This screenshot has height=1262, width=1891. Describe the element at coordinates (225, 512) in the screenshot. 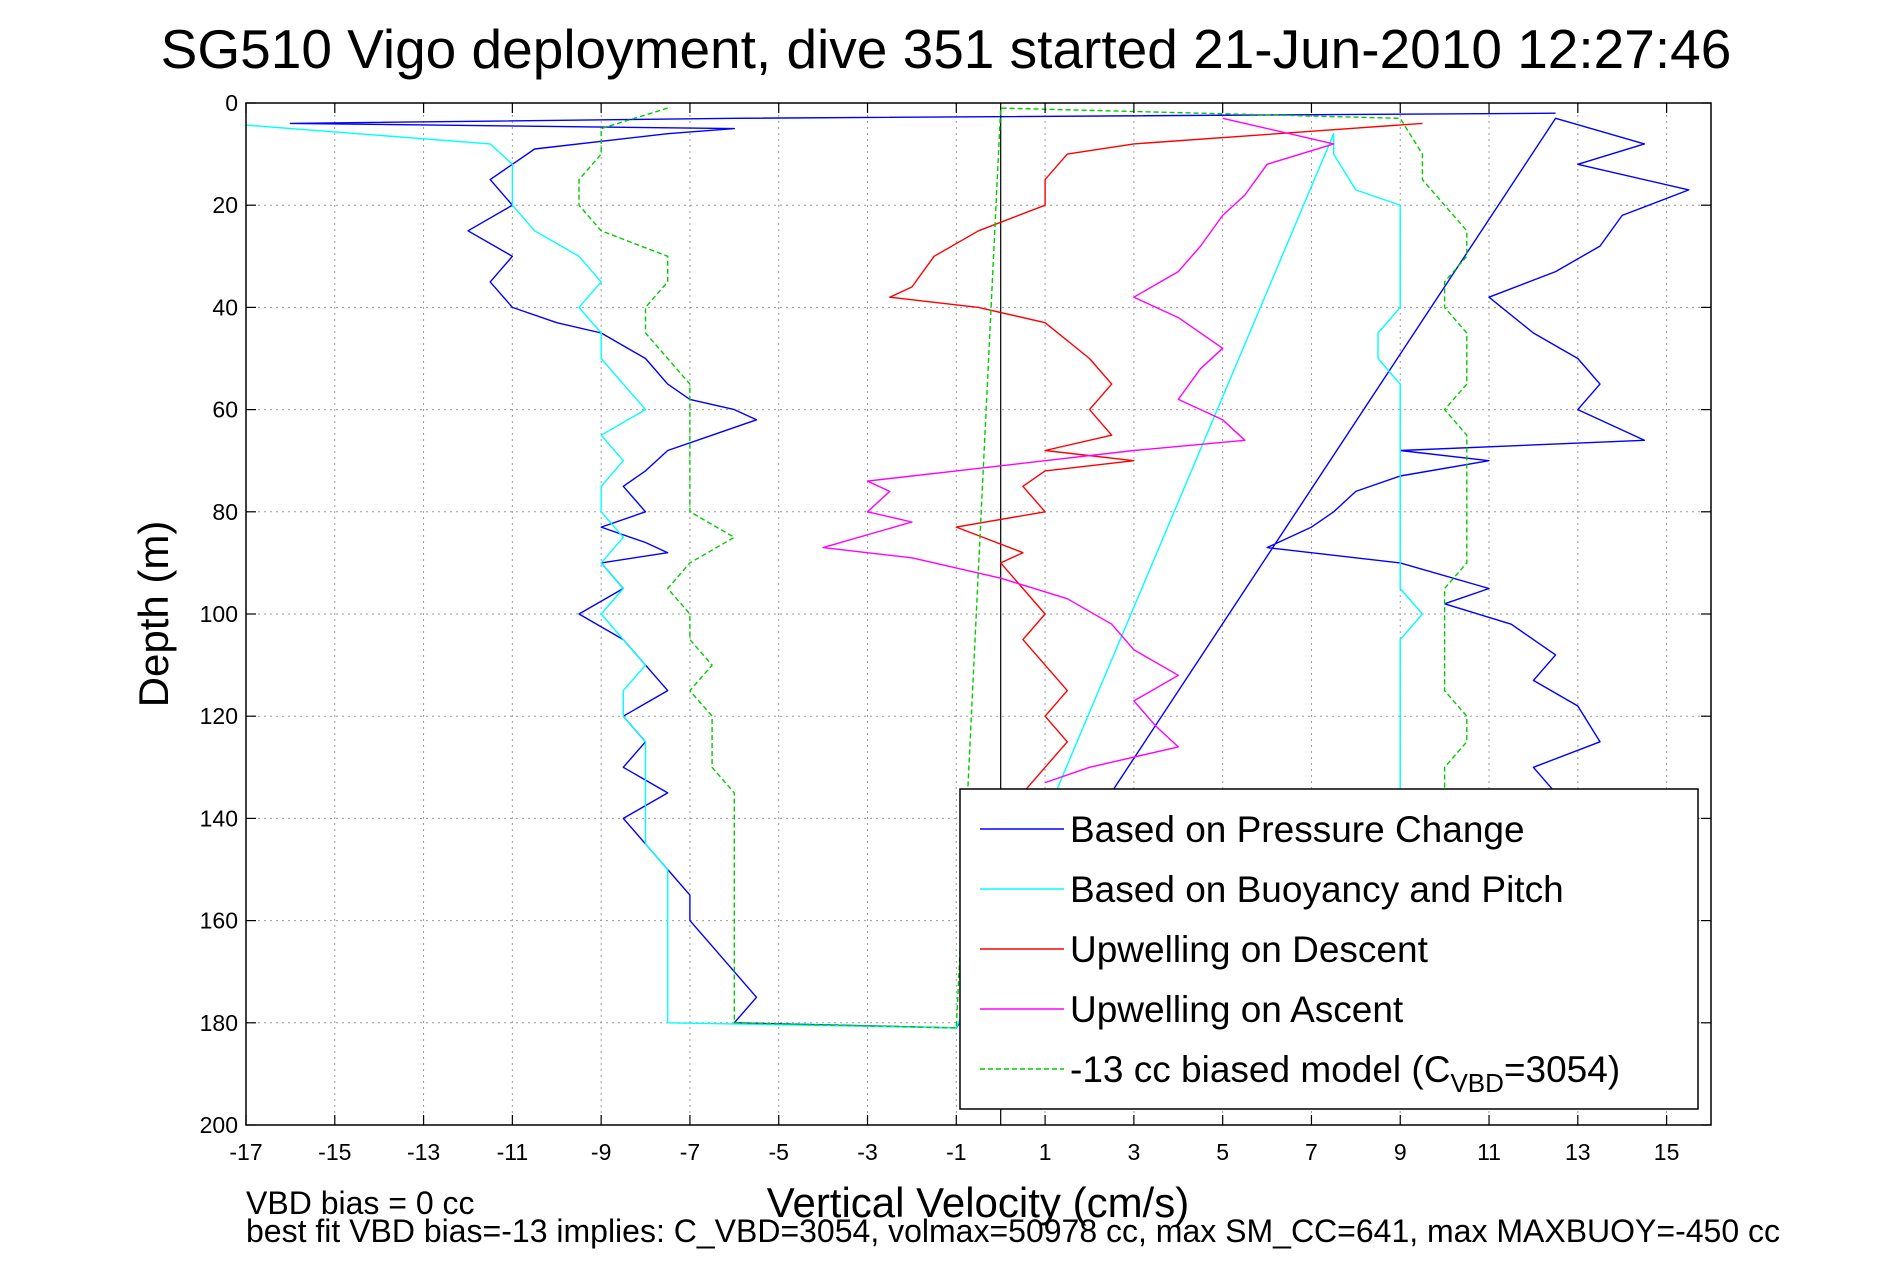

I see `y-tick-label: 80` at that location.